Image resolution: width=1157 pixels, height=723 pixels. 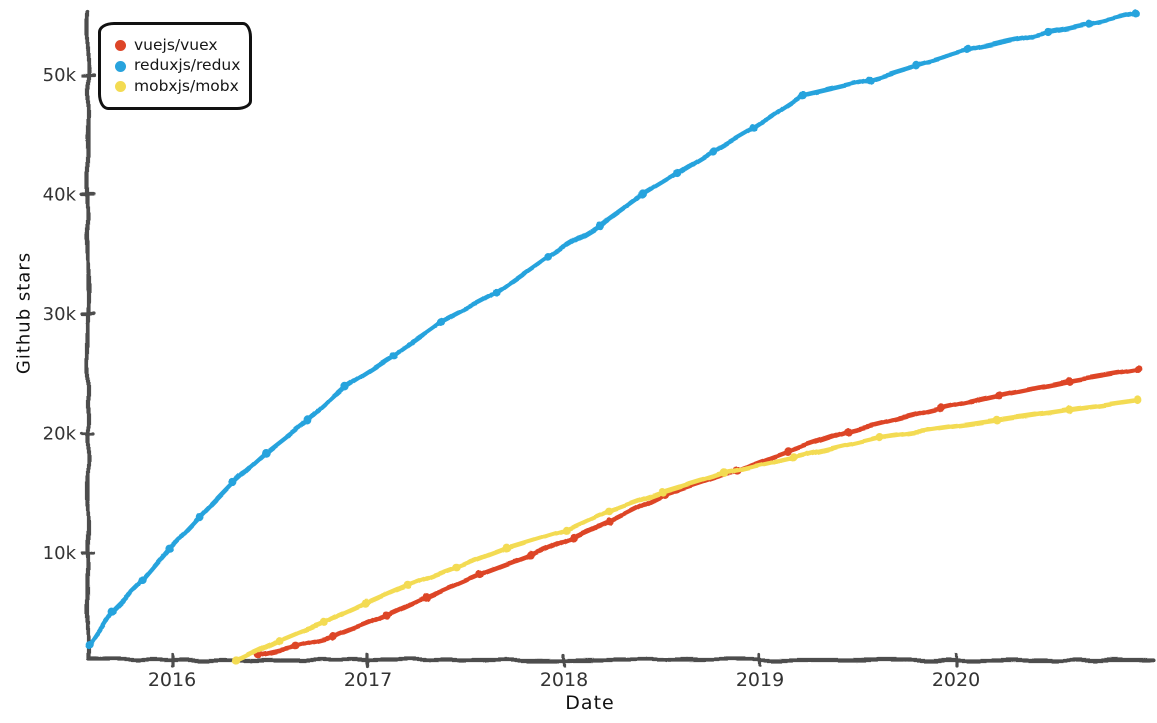 What do you see at coordinates (178, 66) in the screenshot?
I see `legend-item-reduxjs-redux: reduxjs/redux` at bounding box center [178, 66].